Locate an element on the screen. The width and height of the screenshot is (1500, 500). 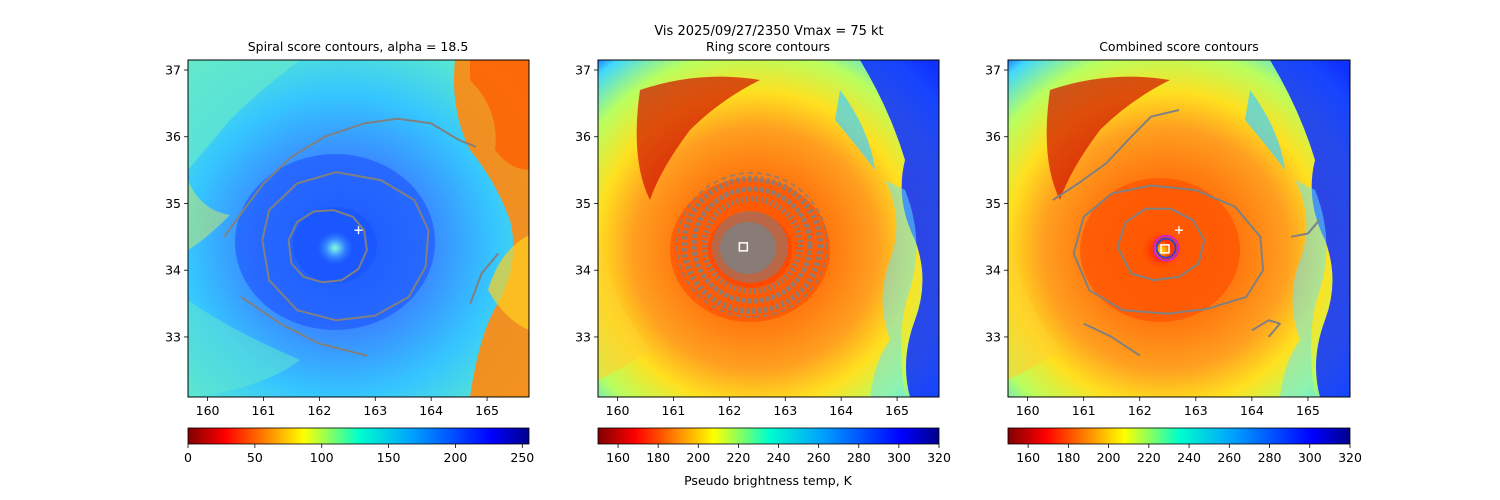
colorbar-tick-label: 150 is located at coordinates (389, 457).